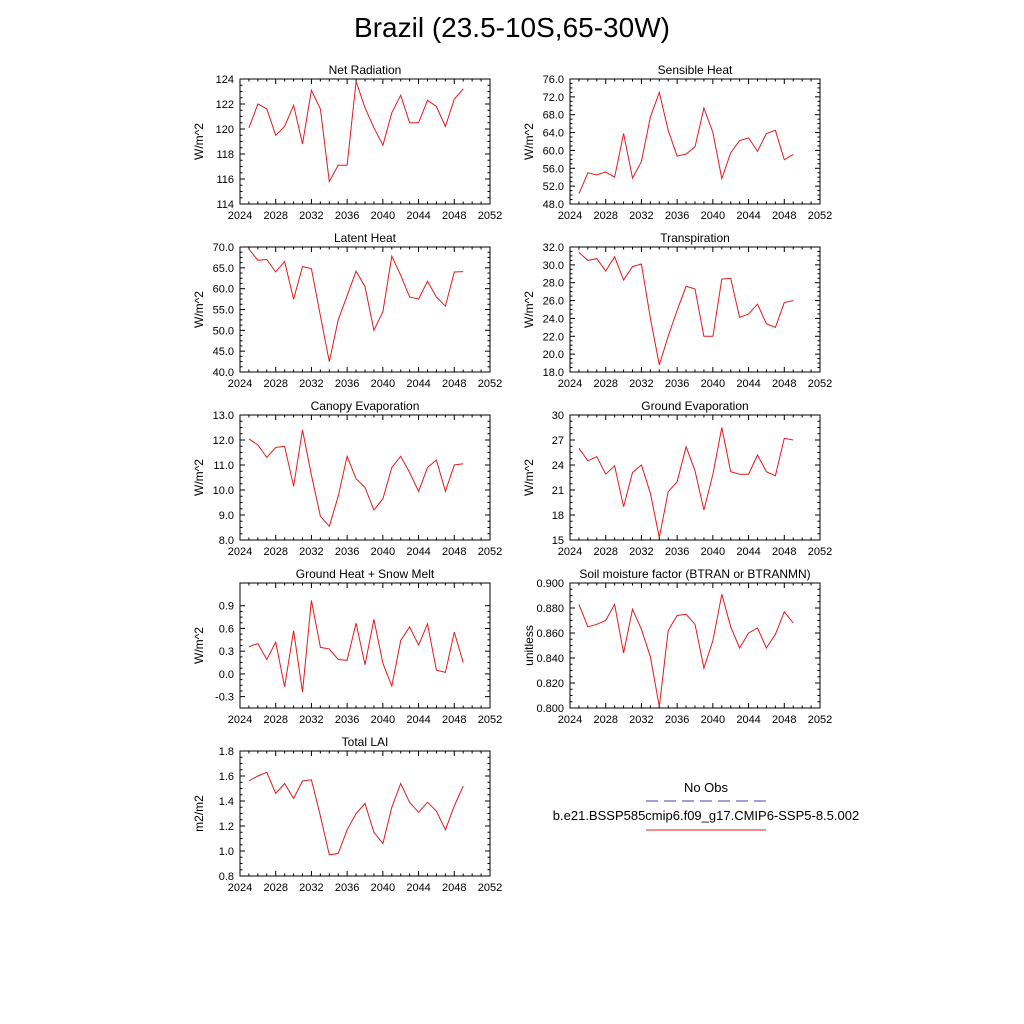 This screenshot has width=1024, height=1024. I want to click on y-tick-label: 0.840, so click(550, 659).